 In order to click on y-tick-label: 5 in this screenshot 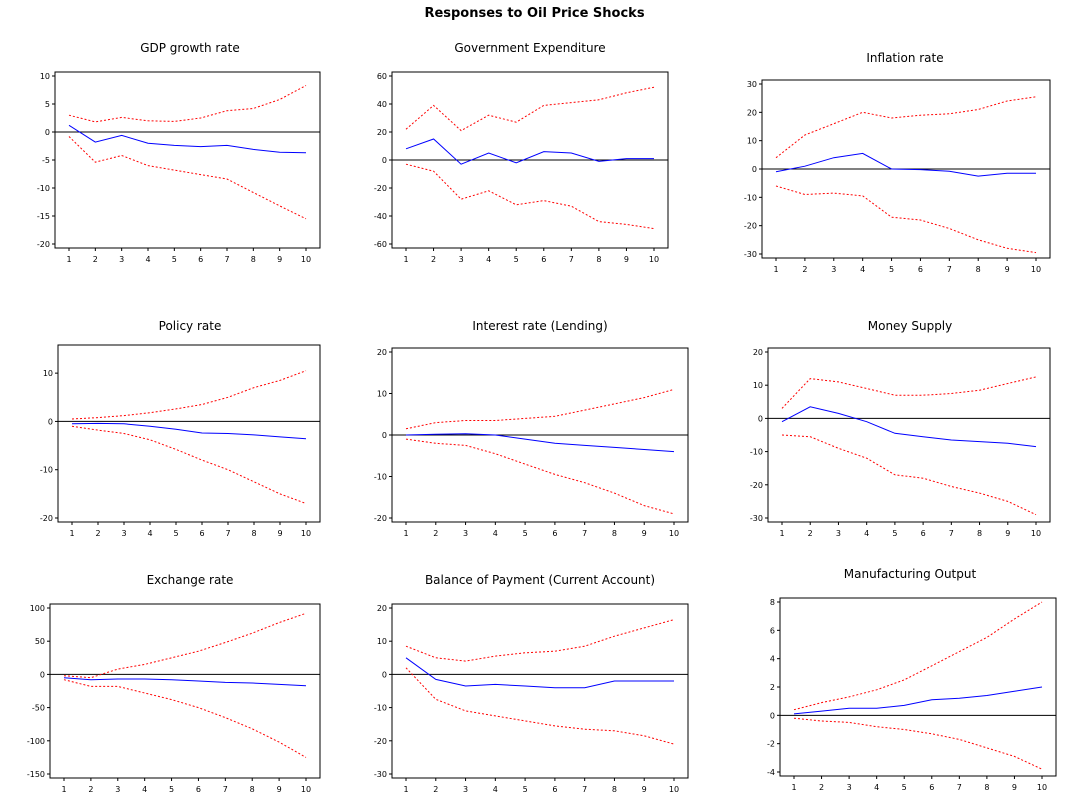, I will do `click(47, 104)`.